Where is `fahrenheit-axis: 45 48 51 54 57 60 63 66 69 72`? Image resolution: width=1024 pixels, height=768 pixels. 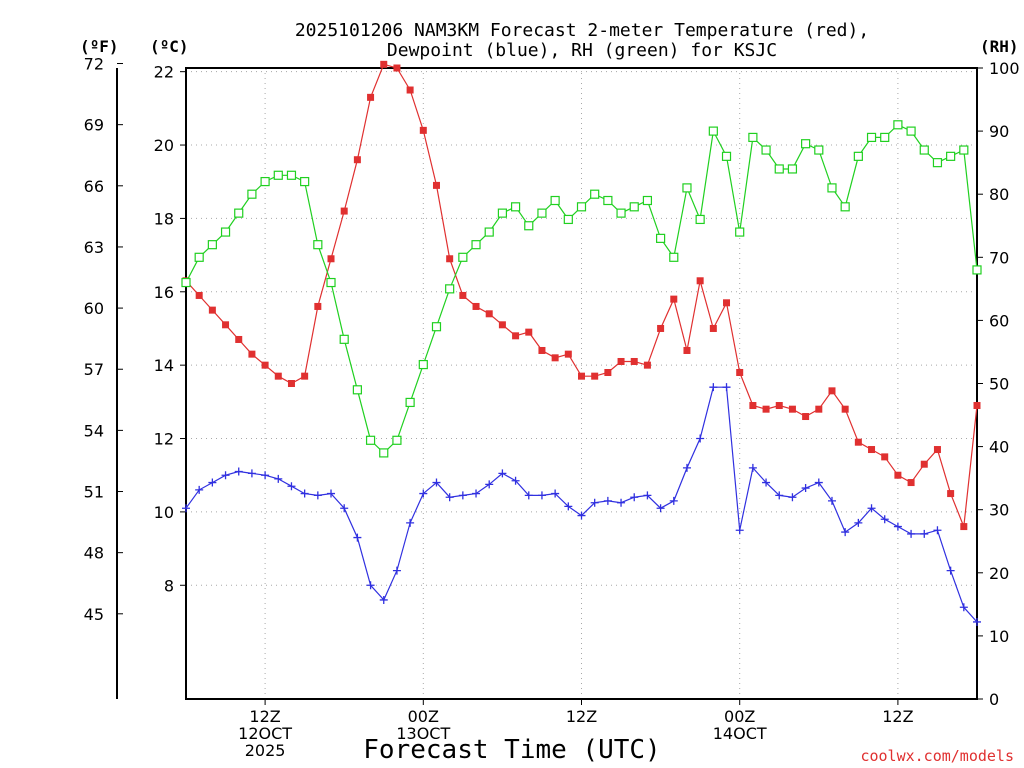
fahrenheit-axis: 45 48 51 54 57 60 63 66 69 72 is located at coordinates (103, 339).